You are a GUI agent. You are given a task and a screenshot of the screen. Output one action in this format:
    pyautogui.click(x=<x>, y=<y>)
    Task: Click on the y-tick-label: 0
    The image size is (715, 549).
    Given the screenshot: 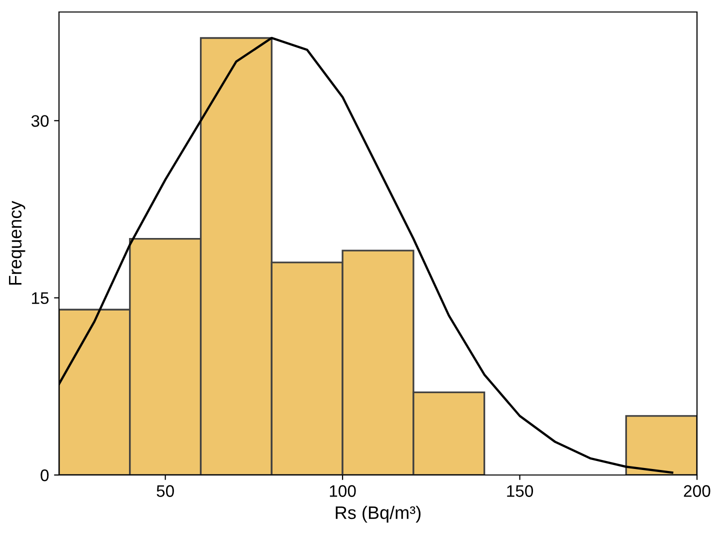 What is the action you would take?
    pyautogui.click(x=44, y=475)
    